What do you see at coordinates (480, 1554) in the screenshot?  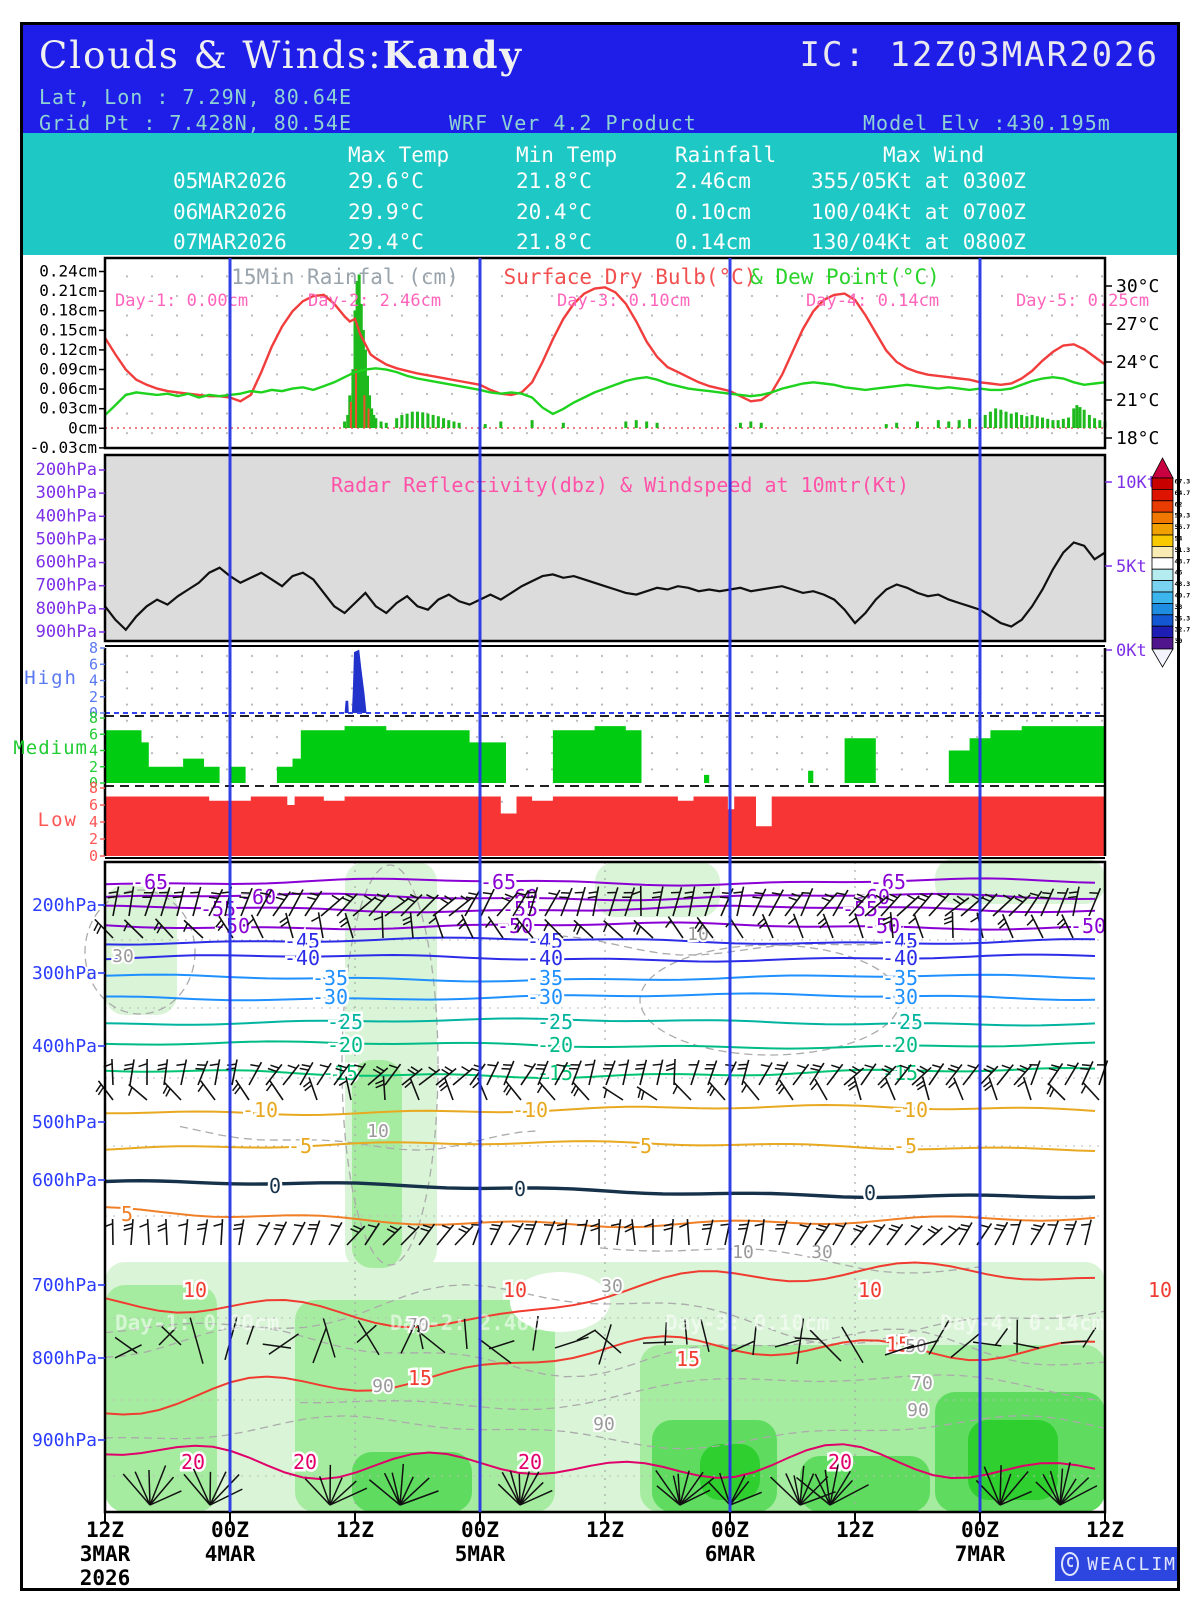 I see `svg-text: 5MAR` at bounding box center [480, 1554].